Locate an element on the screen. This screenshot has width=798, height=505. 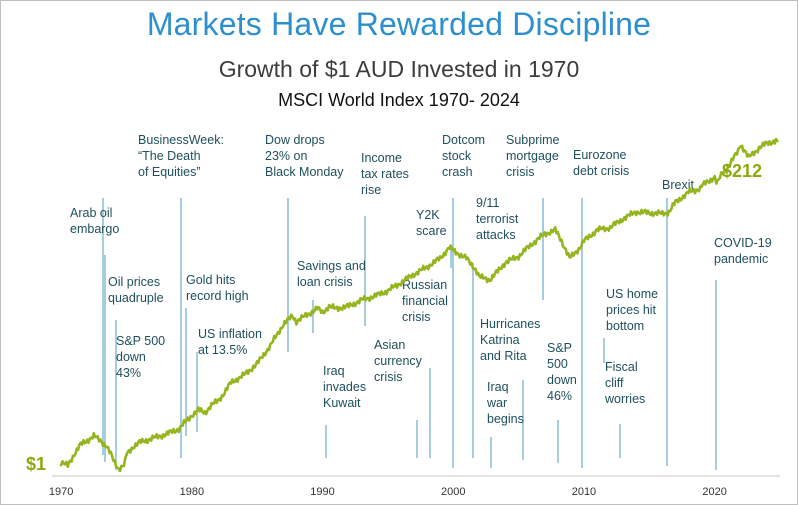
x-axis-ticks: 1970 1980 1990 2000 2010 2020 is located at coordinates (388, 492).